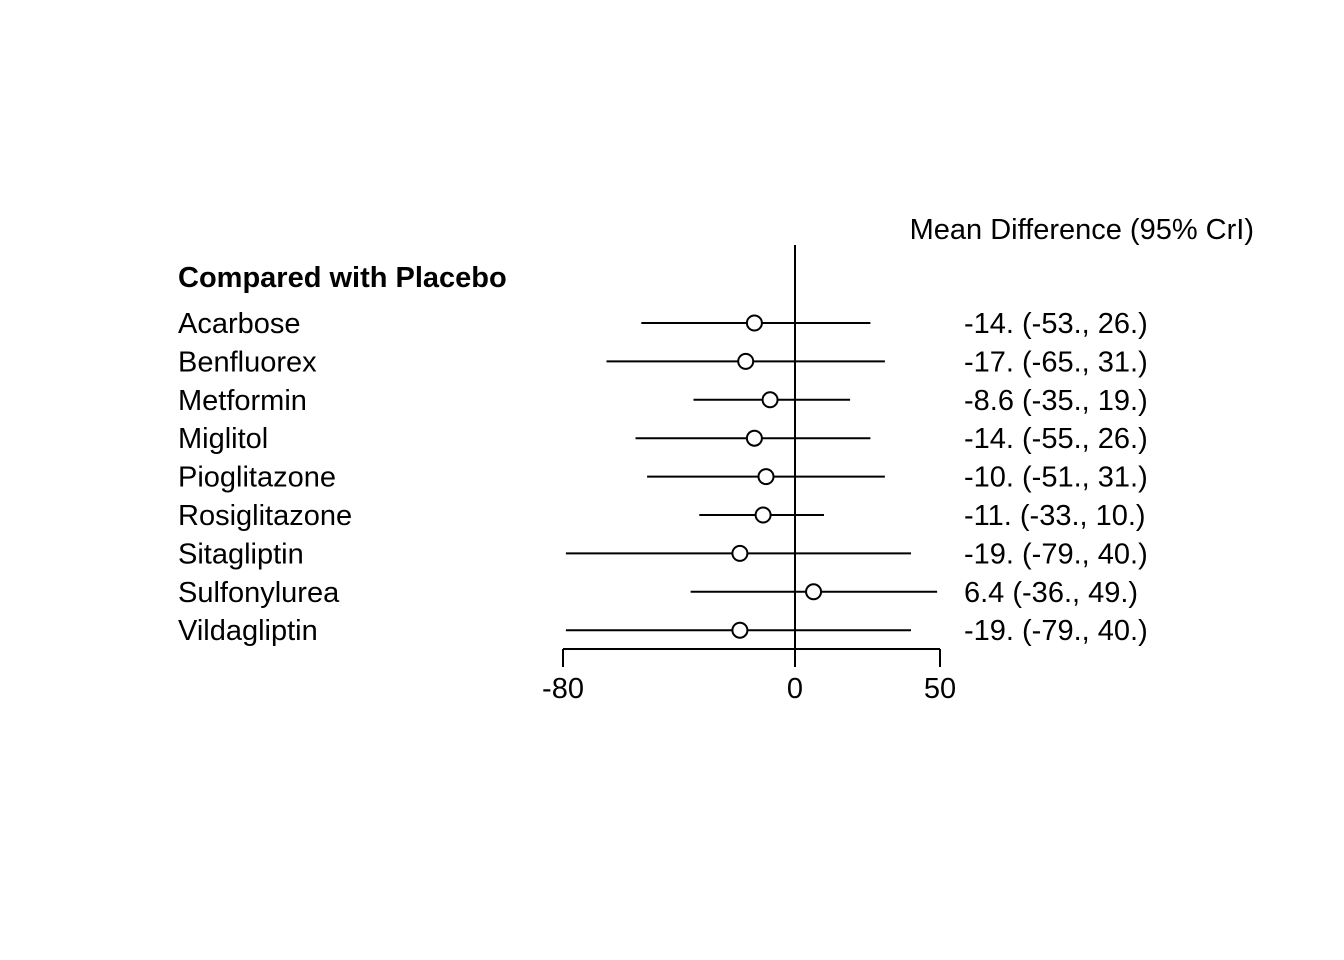 The height and width of the screenshot is (960, 1344). What do you see at coordinates (248, 631) in the screenshot?
I see `row-label: Vildagliptin` at bounding box center [248, 631].